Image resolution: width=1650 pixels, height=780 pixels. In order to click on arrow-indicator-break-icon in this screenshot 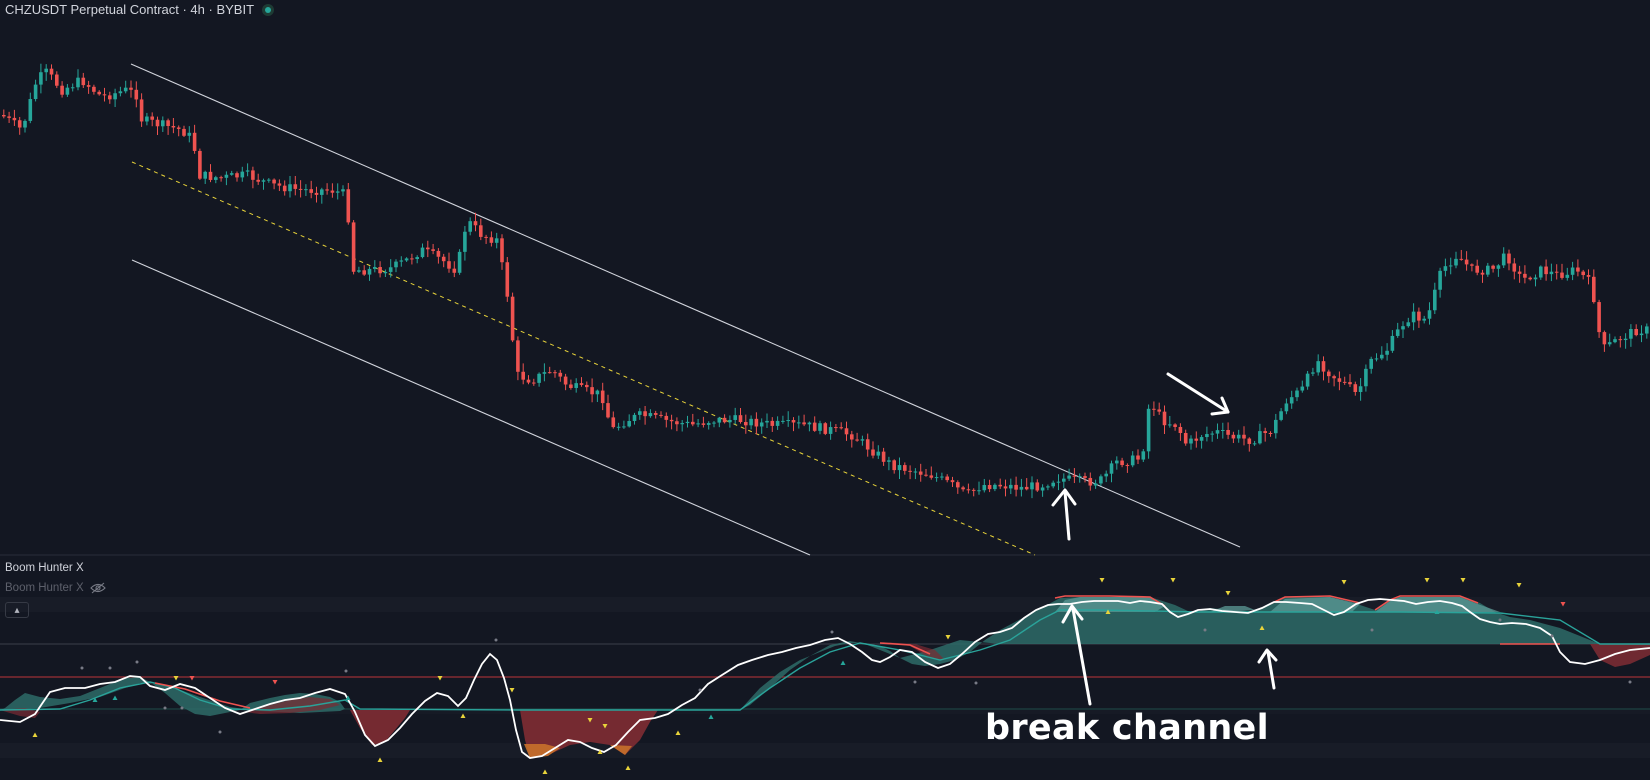, I will do `click(1076, 655)`.